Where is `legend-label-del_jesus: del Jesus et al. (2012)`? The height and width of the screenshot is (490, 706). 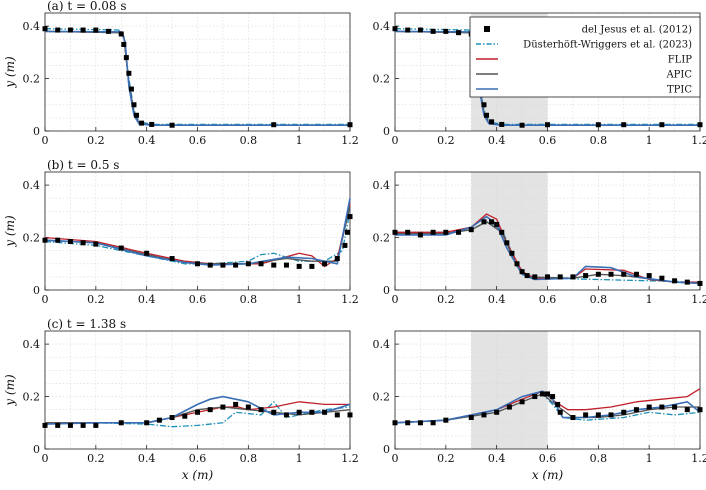 legend-label-del_jesus: del Jesus et al. (2012) is located at coordinates (637, 30).